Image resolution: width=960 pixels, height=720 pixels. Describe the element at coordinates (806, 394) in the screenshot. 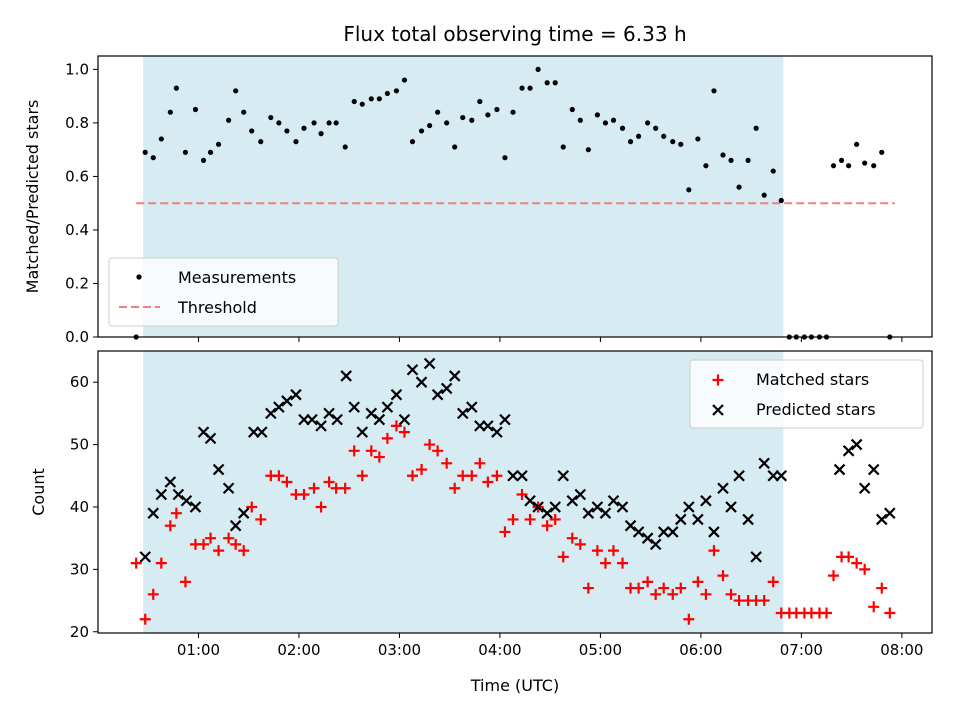

I see `count-legend-box` at that location.